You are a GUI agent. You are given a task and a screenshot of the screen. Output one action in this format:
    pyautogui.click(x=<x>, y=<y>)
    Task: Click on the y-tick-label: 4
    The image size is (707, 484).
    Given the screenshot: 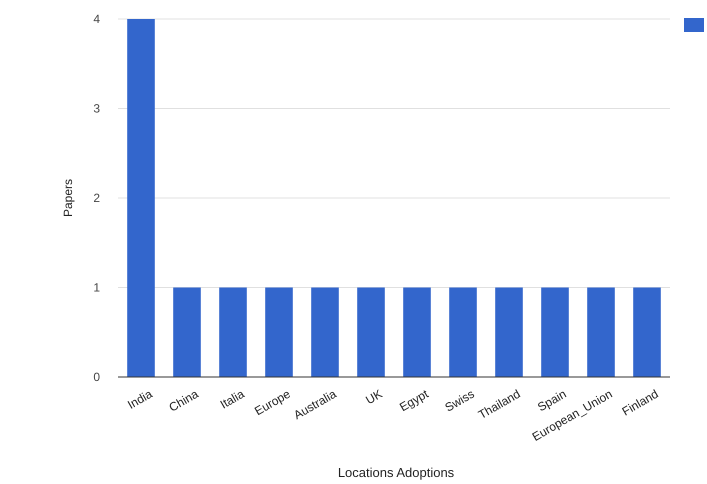 What is the action you would take?
    pyautogui.click(x=96, y=19)
    